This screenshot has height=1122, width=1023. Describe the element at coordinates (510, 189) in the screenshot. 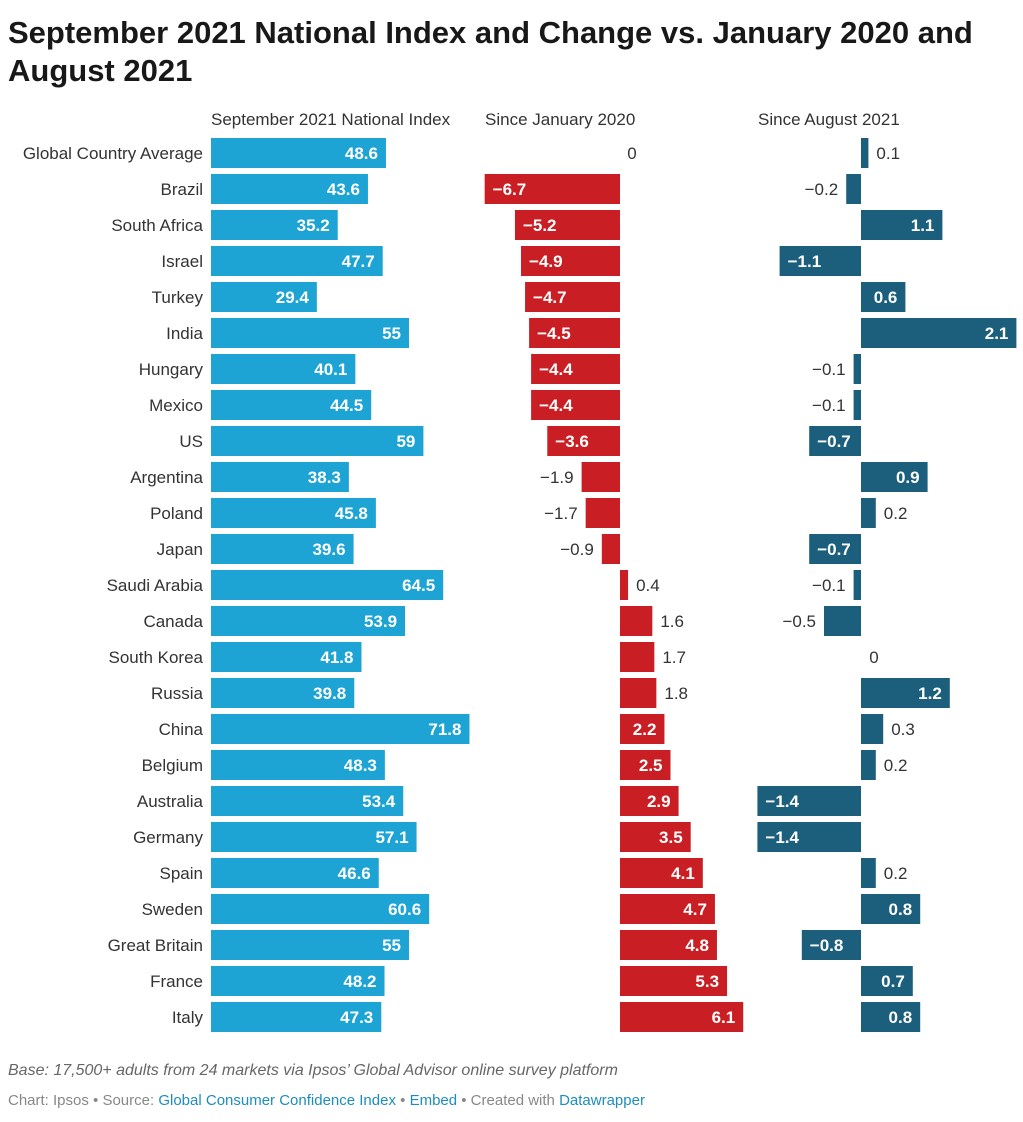

I see `jan-change-label: −6.7` at that location.